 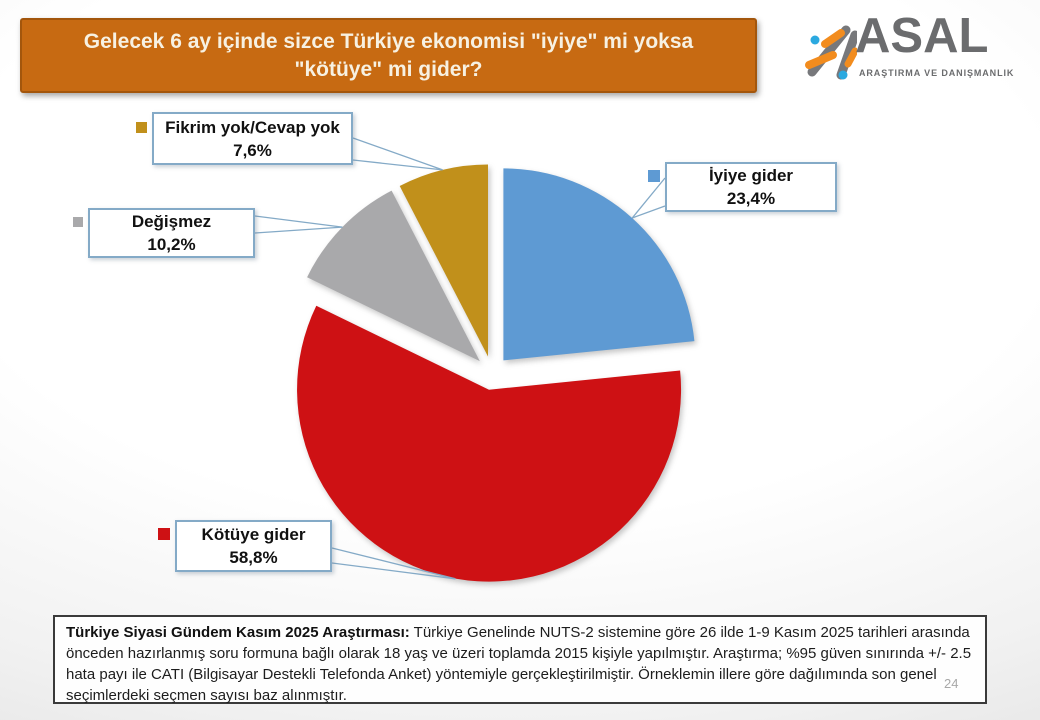 I want to click on page-number: 24, so click(x=951, y=683).